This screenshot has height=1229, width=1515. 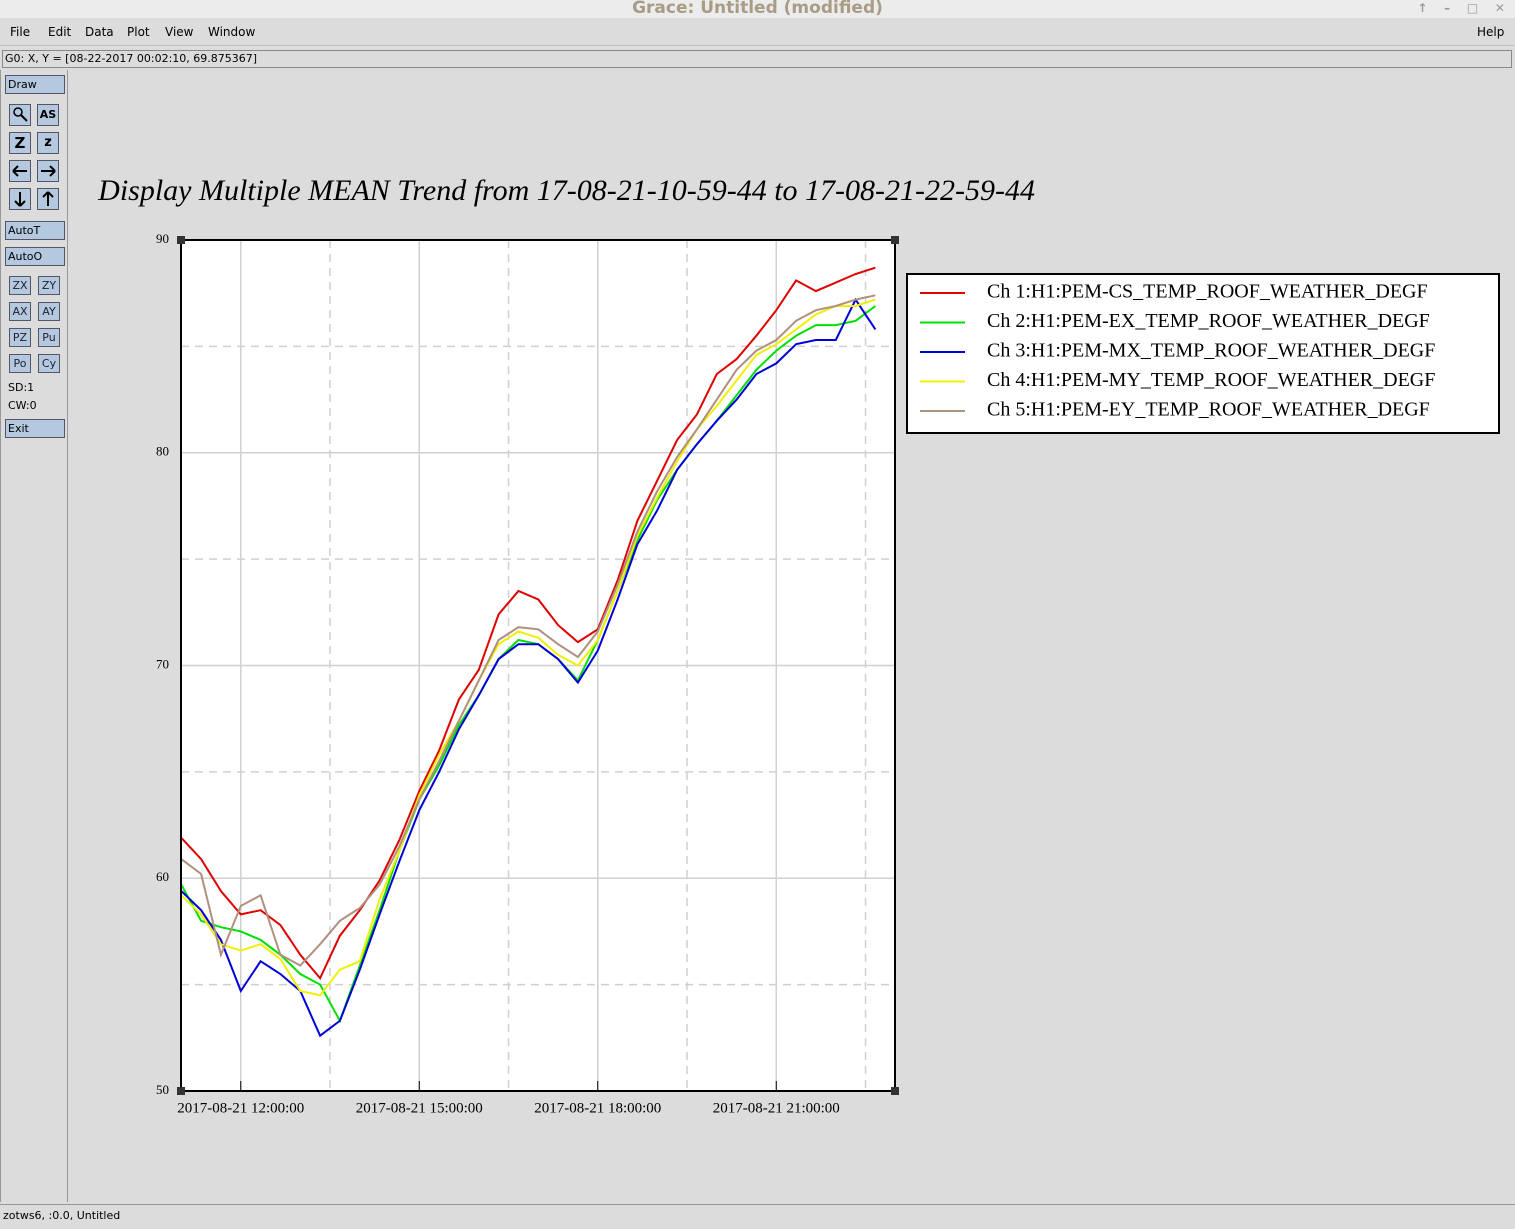 I want to click on zoom-out-button: z, so click(x=48, y=143).